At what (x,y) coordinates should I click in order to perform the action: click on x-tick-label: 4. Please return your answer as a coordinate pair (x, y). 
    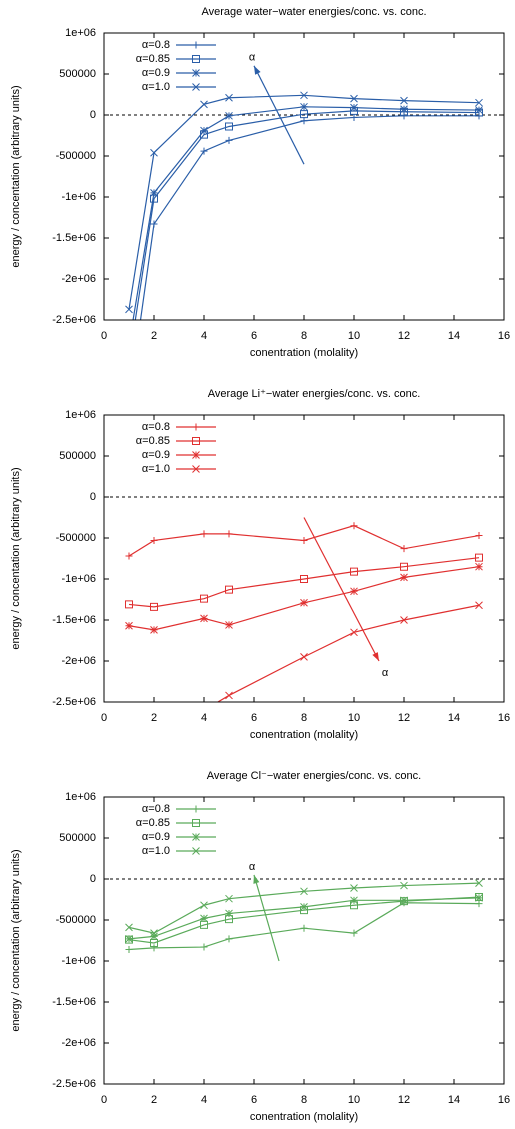
    Looking at the image, I should click on (204, 336).